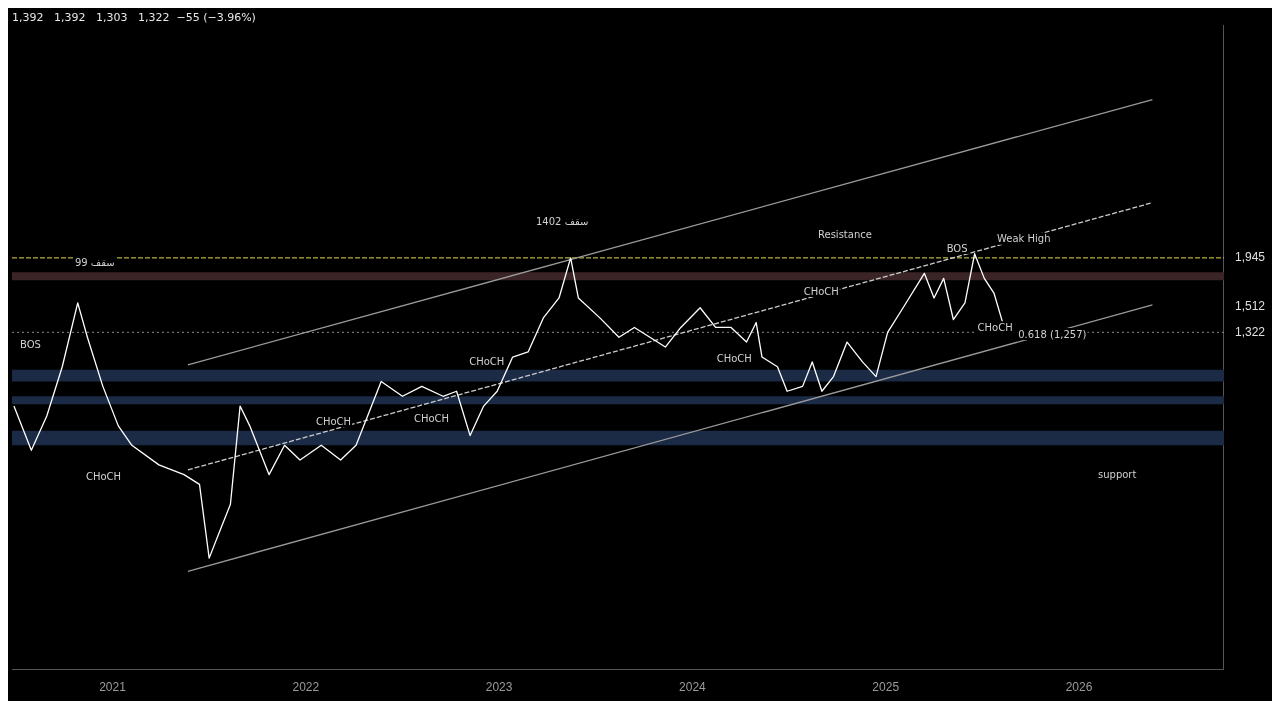 This screenshot has width=1280, height=709. Describe the element at coordinates (94, 263) in the screenshot. I see `annotation: 99 سقف` at that location.